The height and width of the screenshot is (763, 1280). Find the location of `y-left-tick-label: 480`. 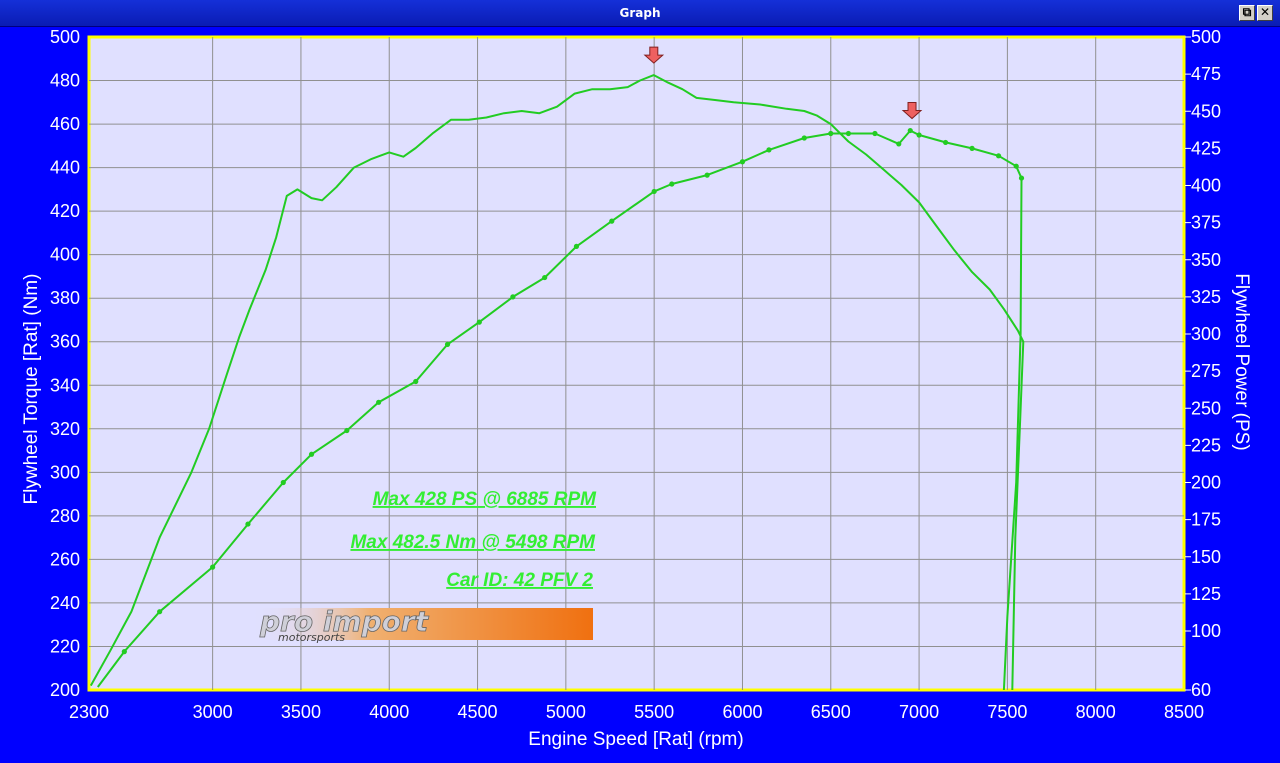

y-left-tick-label: 480 is located at coordinates (65, 81).